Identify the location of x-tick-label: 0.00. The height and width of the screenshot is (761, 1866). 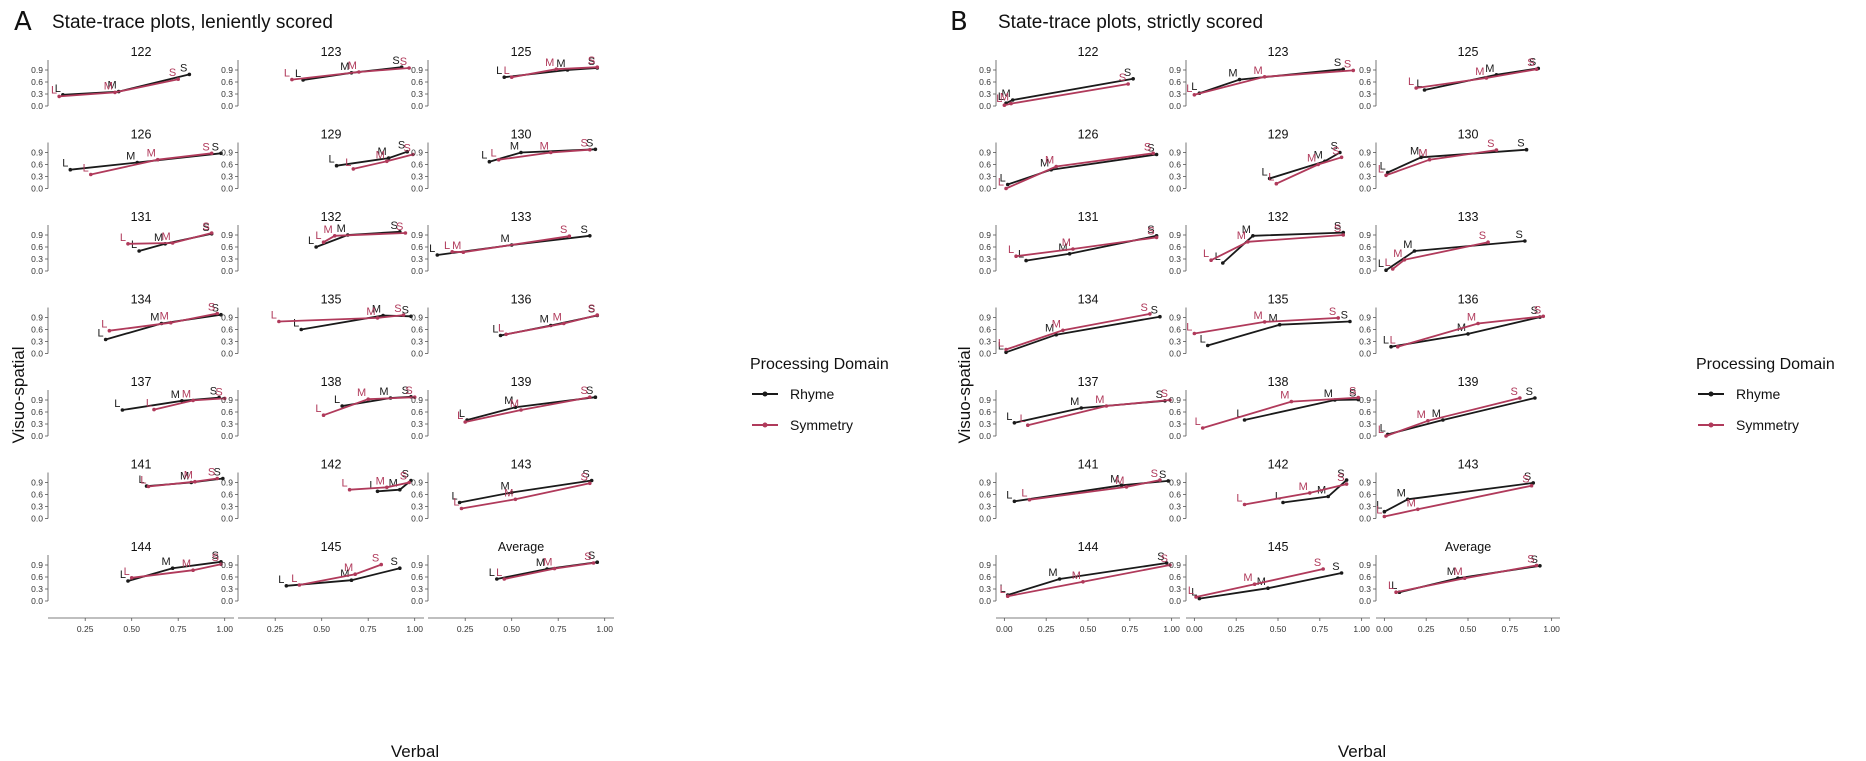
(1004, 629).